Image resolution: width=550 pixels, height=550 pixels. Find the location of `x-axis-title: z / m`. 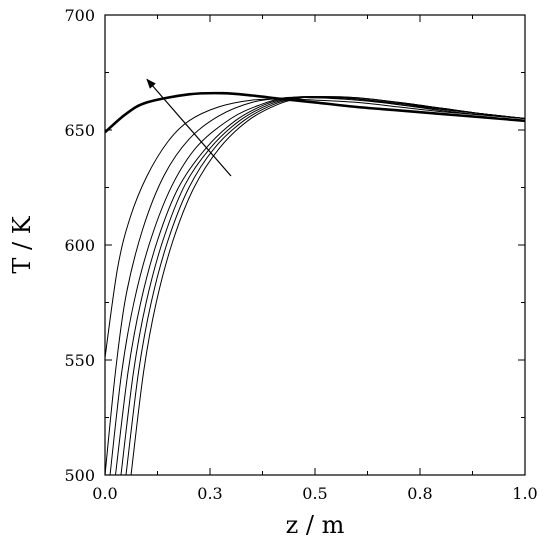

x-axis-title: z / m is located at coordinates (315, 525).